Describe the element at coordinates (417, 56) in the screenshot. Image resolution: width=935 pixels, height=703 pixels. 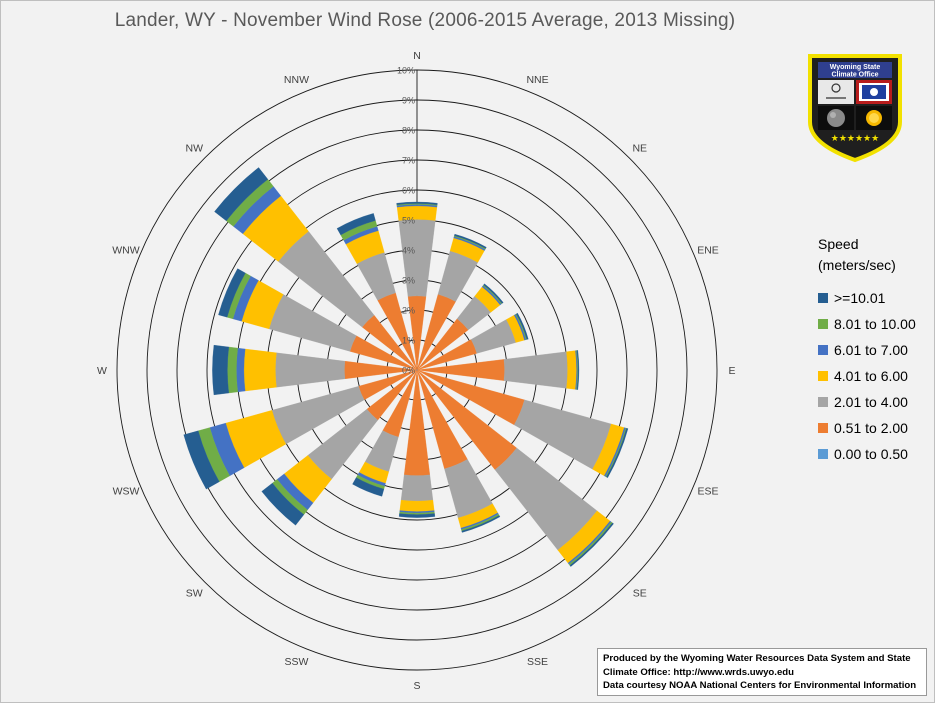
I see `direction-label: N` at that location.